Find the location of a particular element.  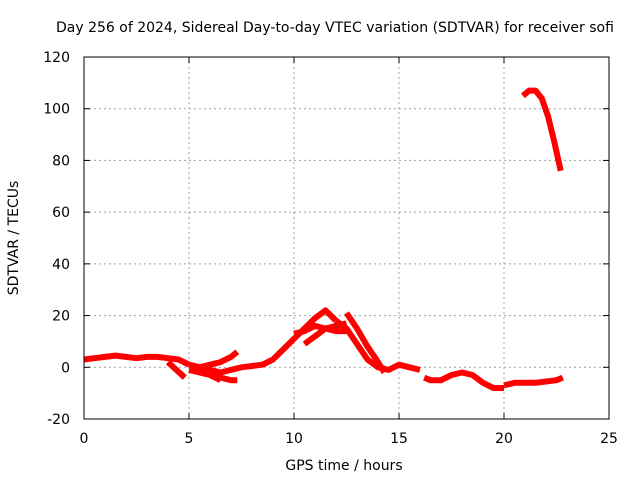

x-tick-label: 0 is located at coordinates (84, 439).